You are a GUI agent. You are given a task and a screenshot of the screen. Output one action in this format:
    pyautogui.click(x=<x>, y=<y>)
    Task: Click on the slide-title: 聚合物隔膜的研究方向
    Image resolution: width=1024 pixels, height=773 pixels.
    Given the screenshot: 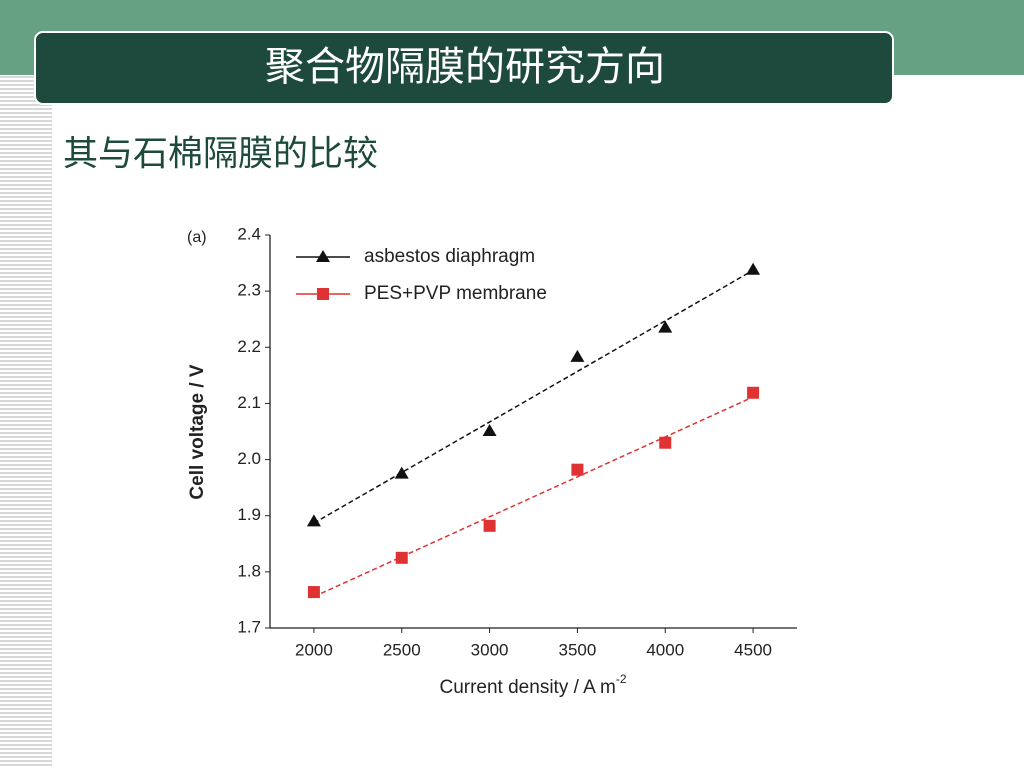 What is the action you would take?
    pyautogui.click(x=465, y=67)
    